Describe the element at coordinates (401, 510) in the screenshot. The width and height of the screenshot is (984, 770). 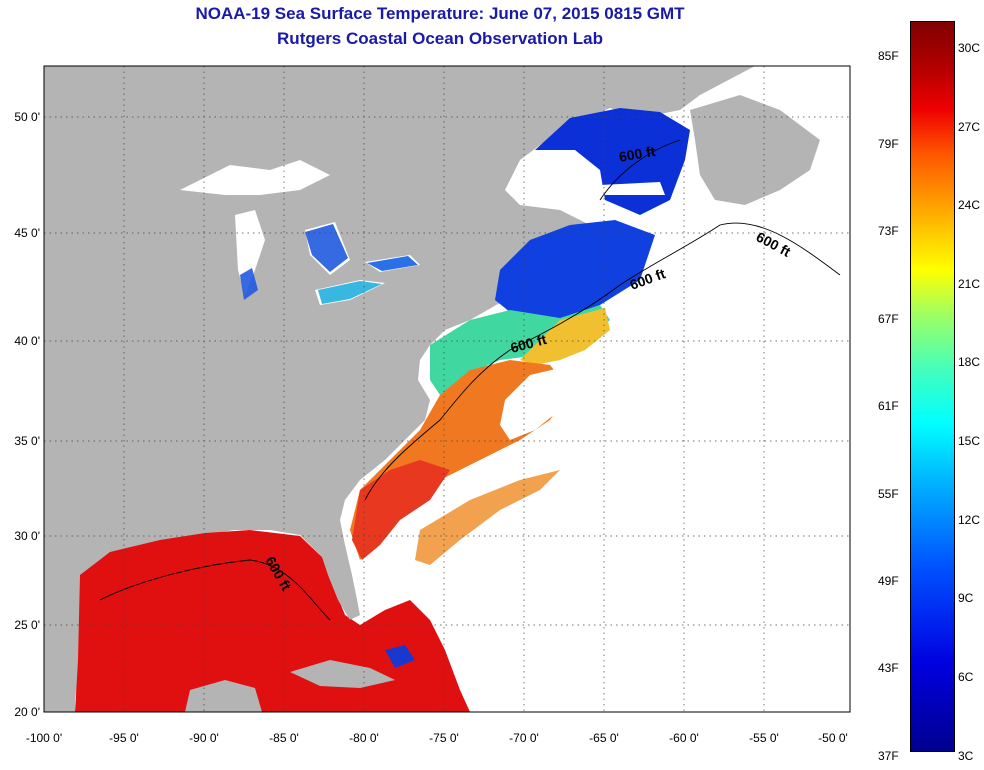
I see `gulf-stream-core-sst` at that location.